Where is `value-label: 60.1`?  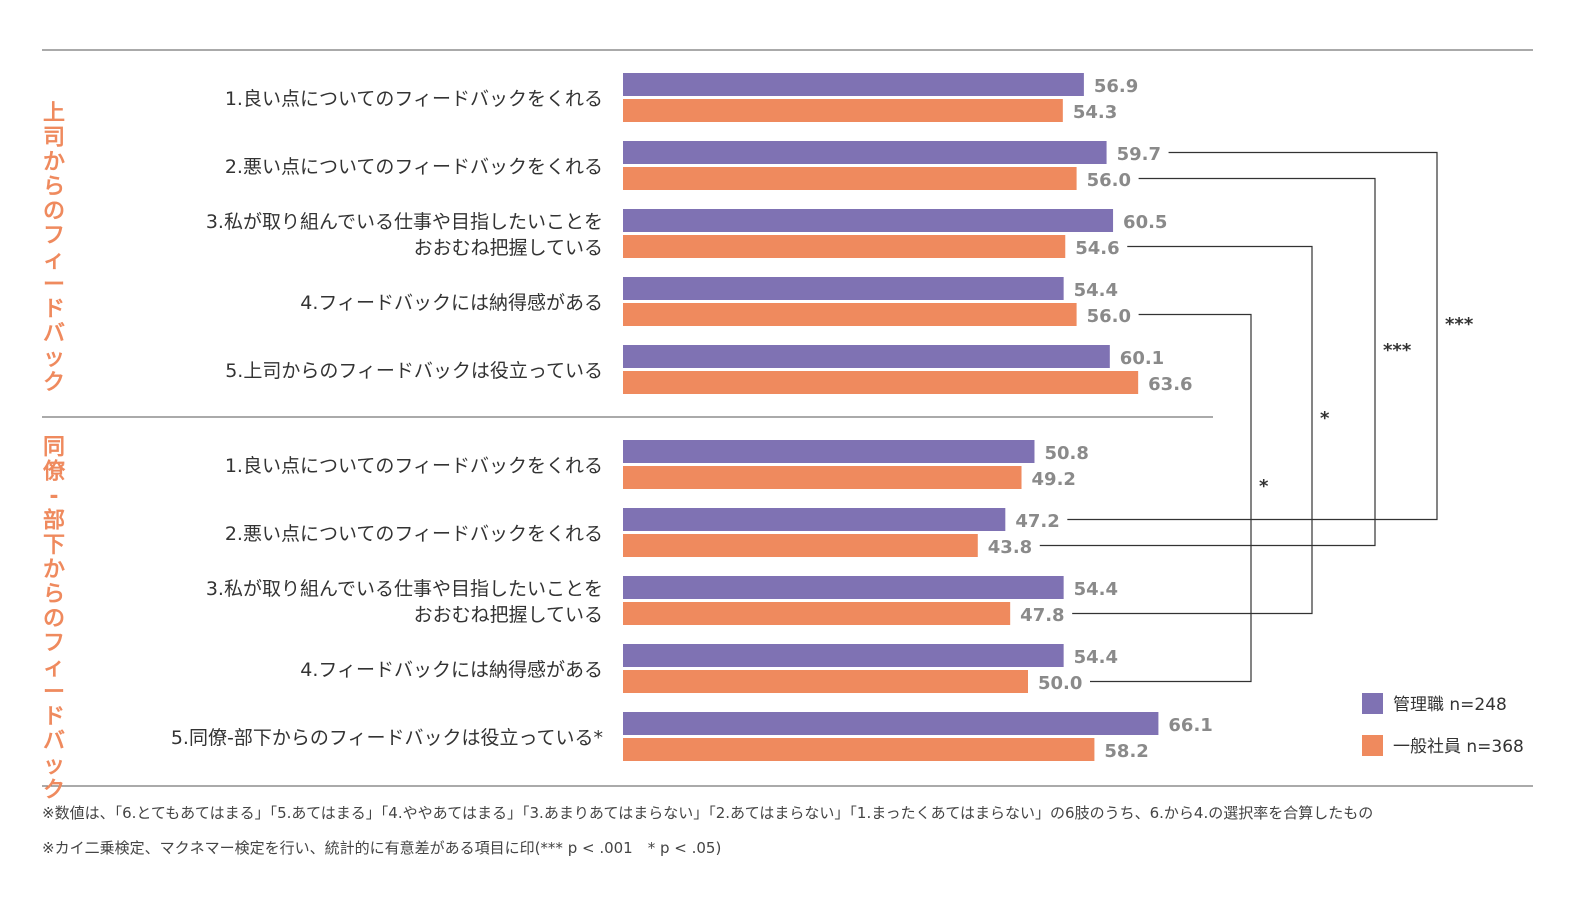 value-label: 60.1 is located at coordinates (1142, 358).